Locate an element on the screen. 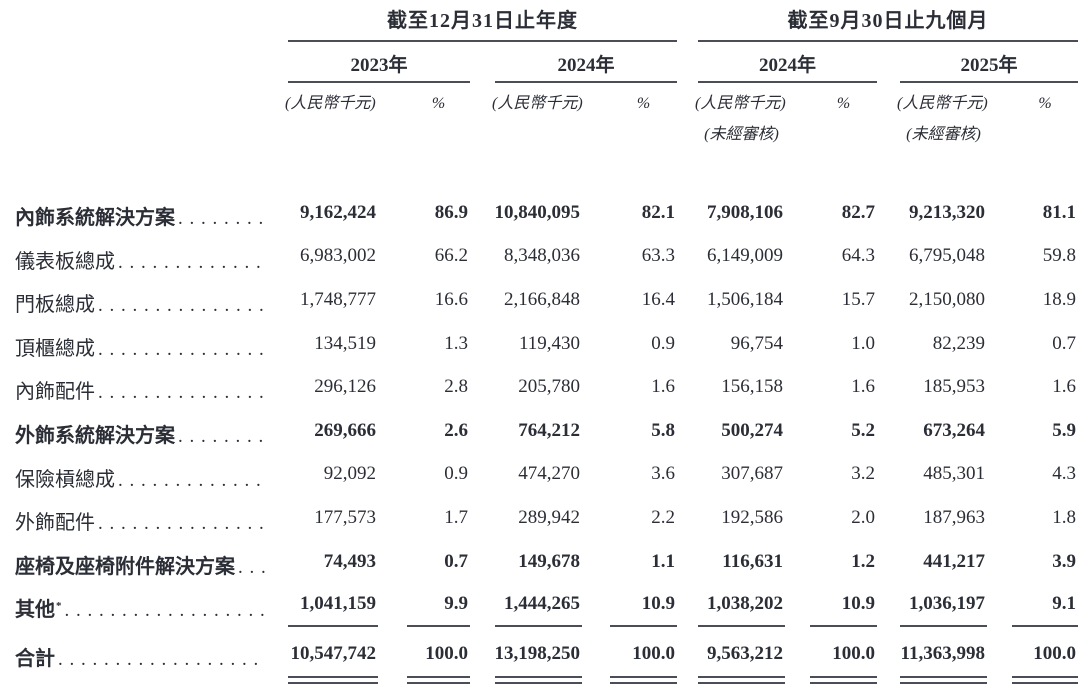 The width and height of the screenshot is (1080, 700). table-unit-header-row: (人民幣千元) % (人民幣千元) % (人民幣千元) % (人民幣千元) % is located at coordinates (547, 104).